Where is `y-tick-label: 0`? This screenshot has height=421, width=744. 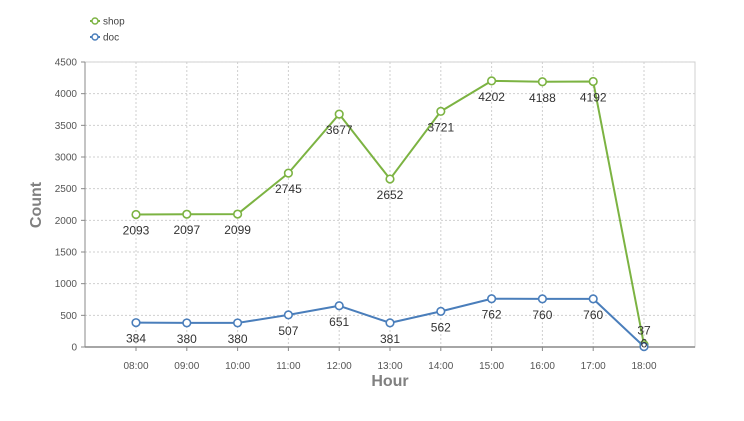
y-tick-label: 0 is located at coordinates (74, 348).